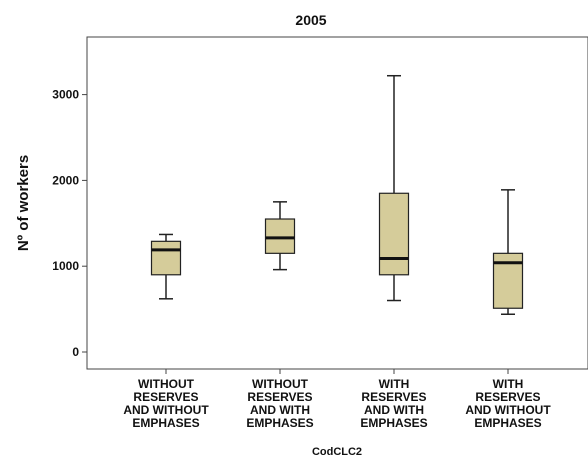 This screenshot has width=588, height=462. Describe the element at coordinates (65, 266) in the screenshot. I see `y-tick-label: 1000` at that location.